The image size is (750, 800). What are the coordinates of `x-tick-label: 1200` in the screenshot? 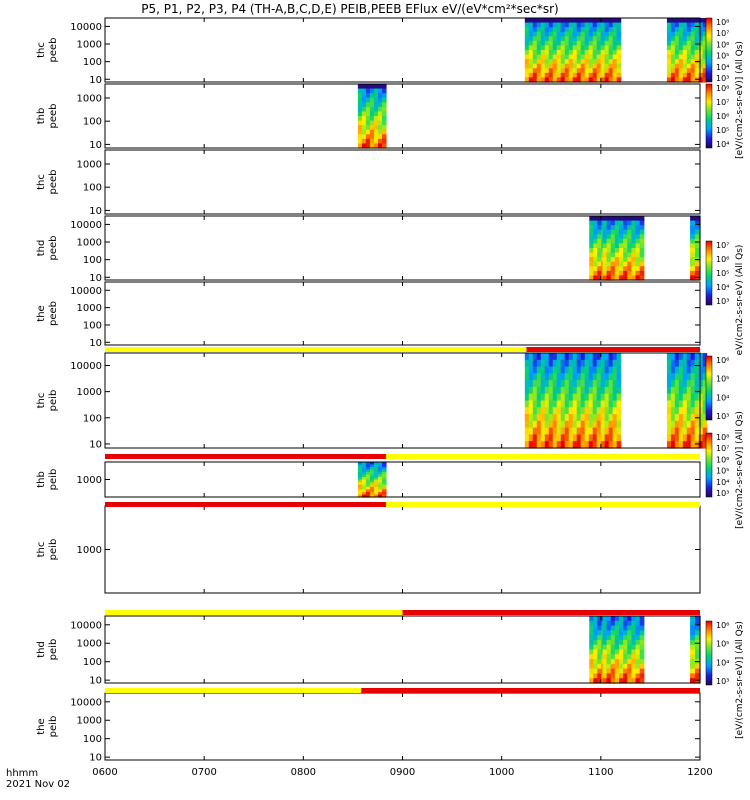 It's located at (699, 772).